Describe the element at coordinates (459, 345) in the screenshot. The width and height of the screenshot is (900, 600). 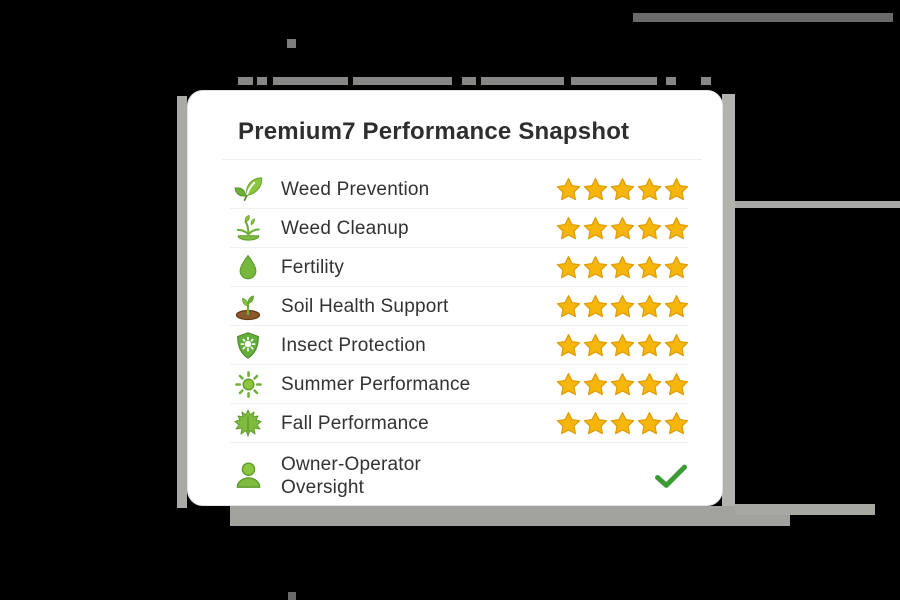
I see `feature-row-insect-protection: Insect Protection` at that location.